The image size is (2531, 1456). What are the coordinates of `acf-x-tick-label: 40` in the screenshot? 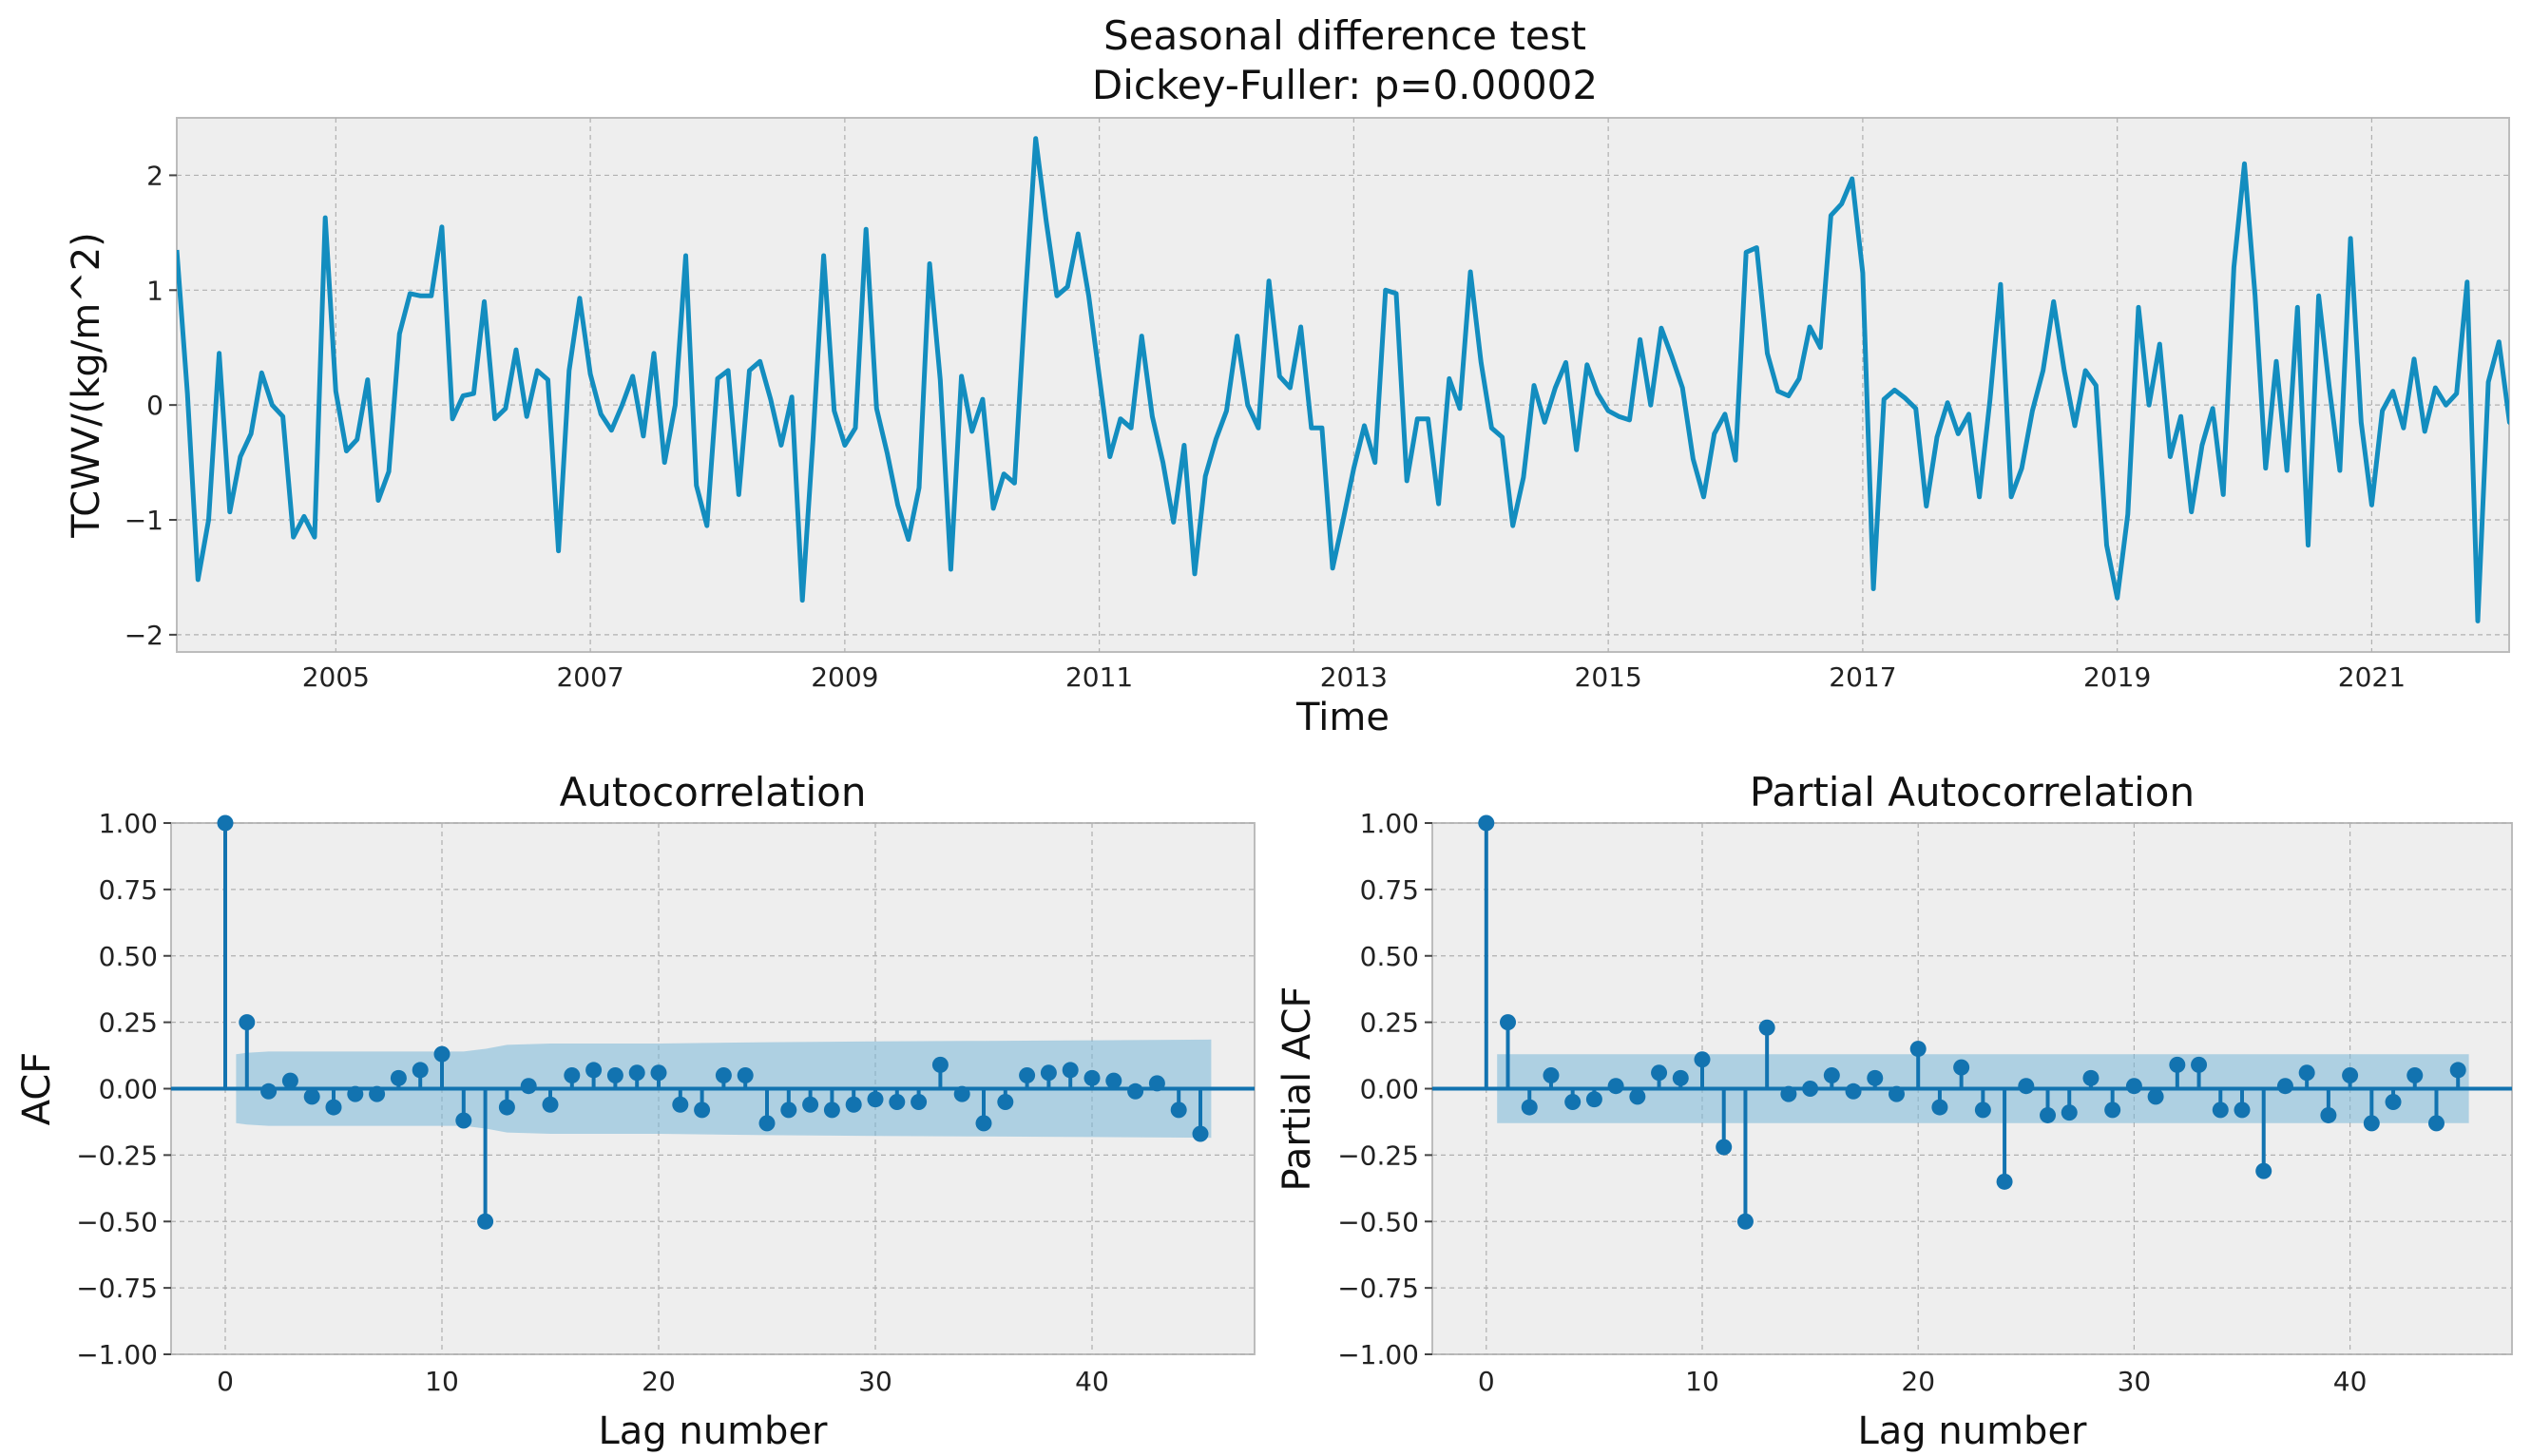 It's located at (1092, 1381).